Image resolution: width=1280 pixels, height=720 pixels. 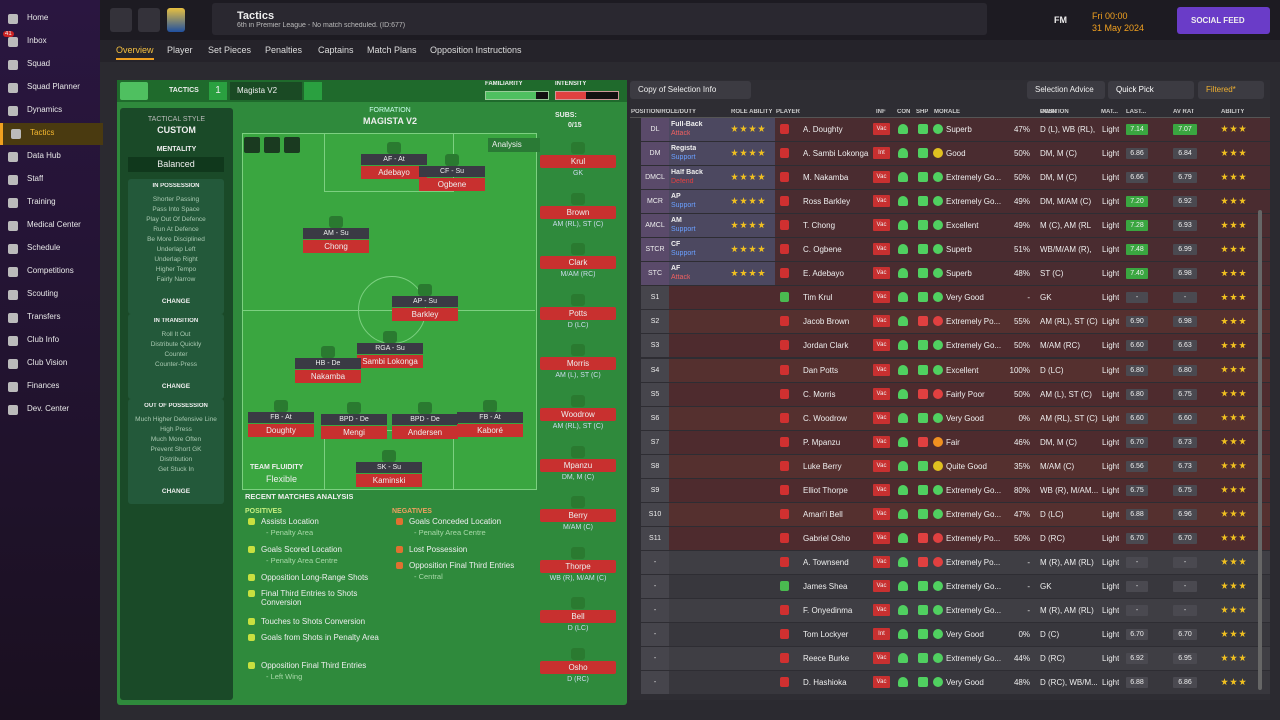 What do you see at coordinates (788, 112) in the screenshot?
I see `column-header: PLAYER` at bounding box center [788, 112].